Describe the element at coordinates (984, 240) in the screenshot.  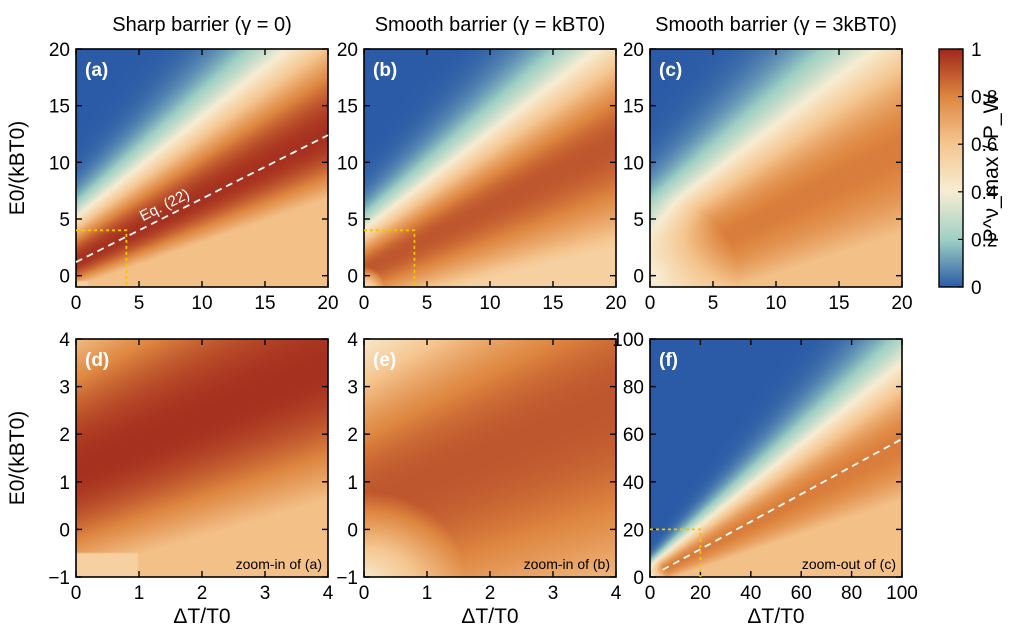
I see `colorbar-tick-label: 0.2` at that location.